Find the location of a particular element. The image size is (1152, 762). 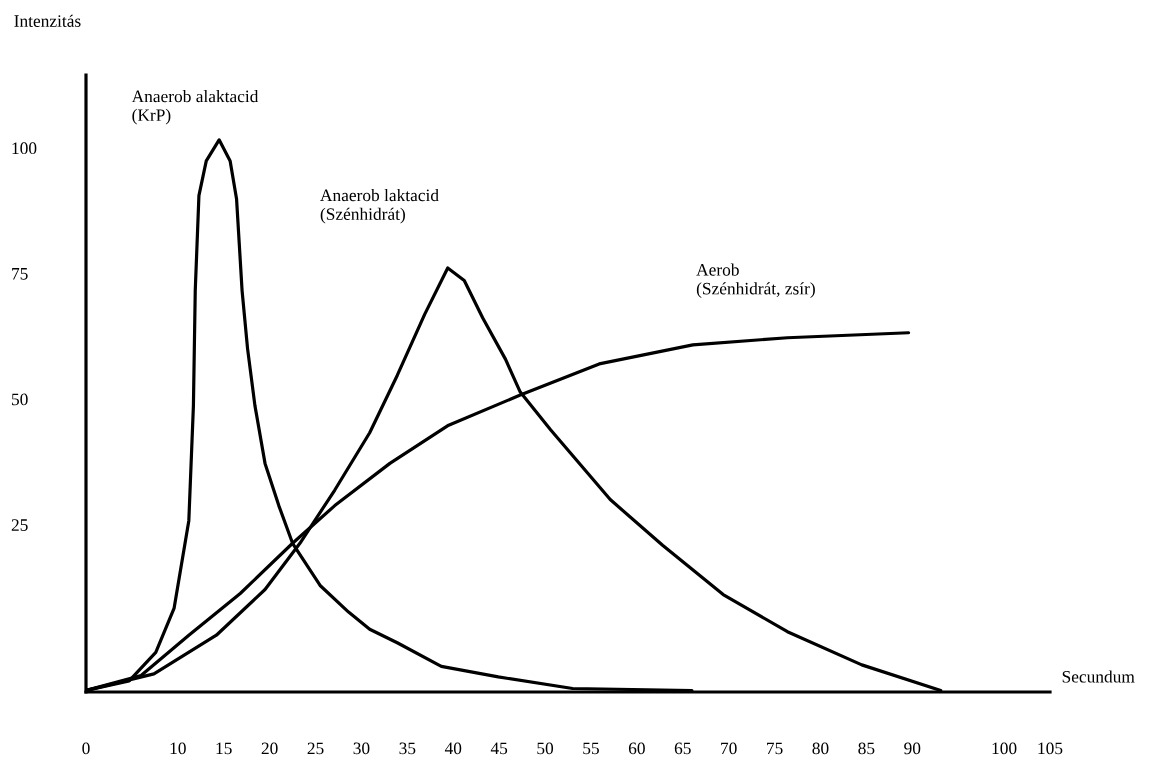

text: Anaerob alaktacid (KrP) is located at coordinates (195, 107).